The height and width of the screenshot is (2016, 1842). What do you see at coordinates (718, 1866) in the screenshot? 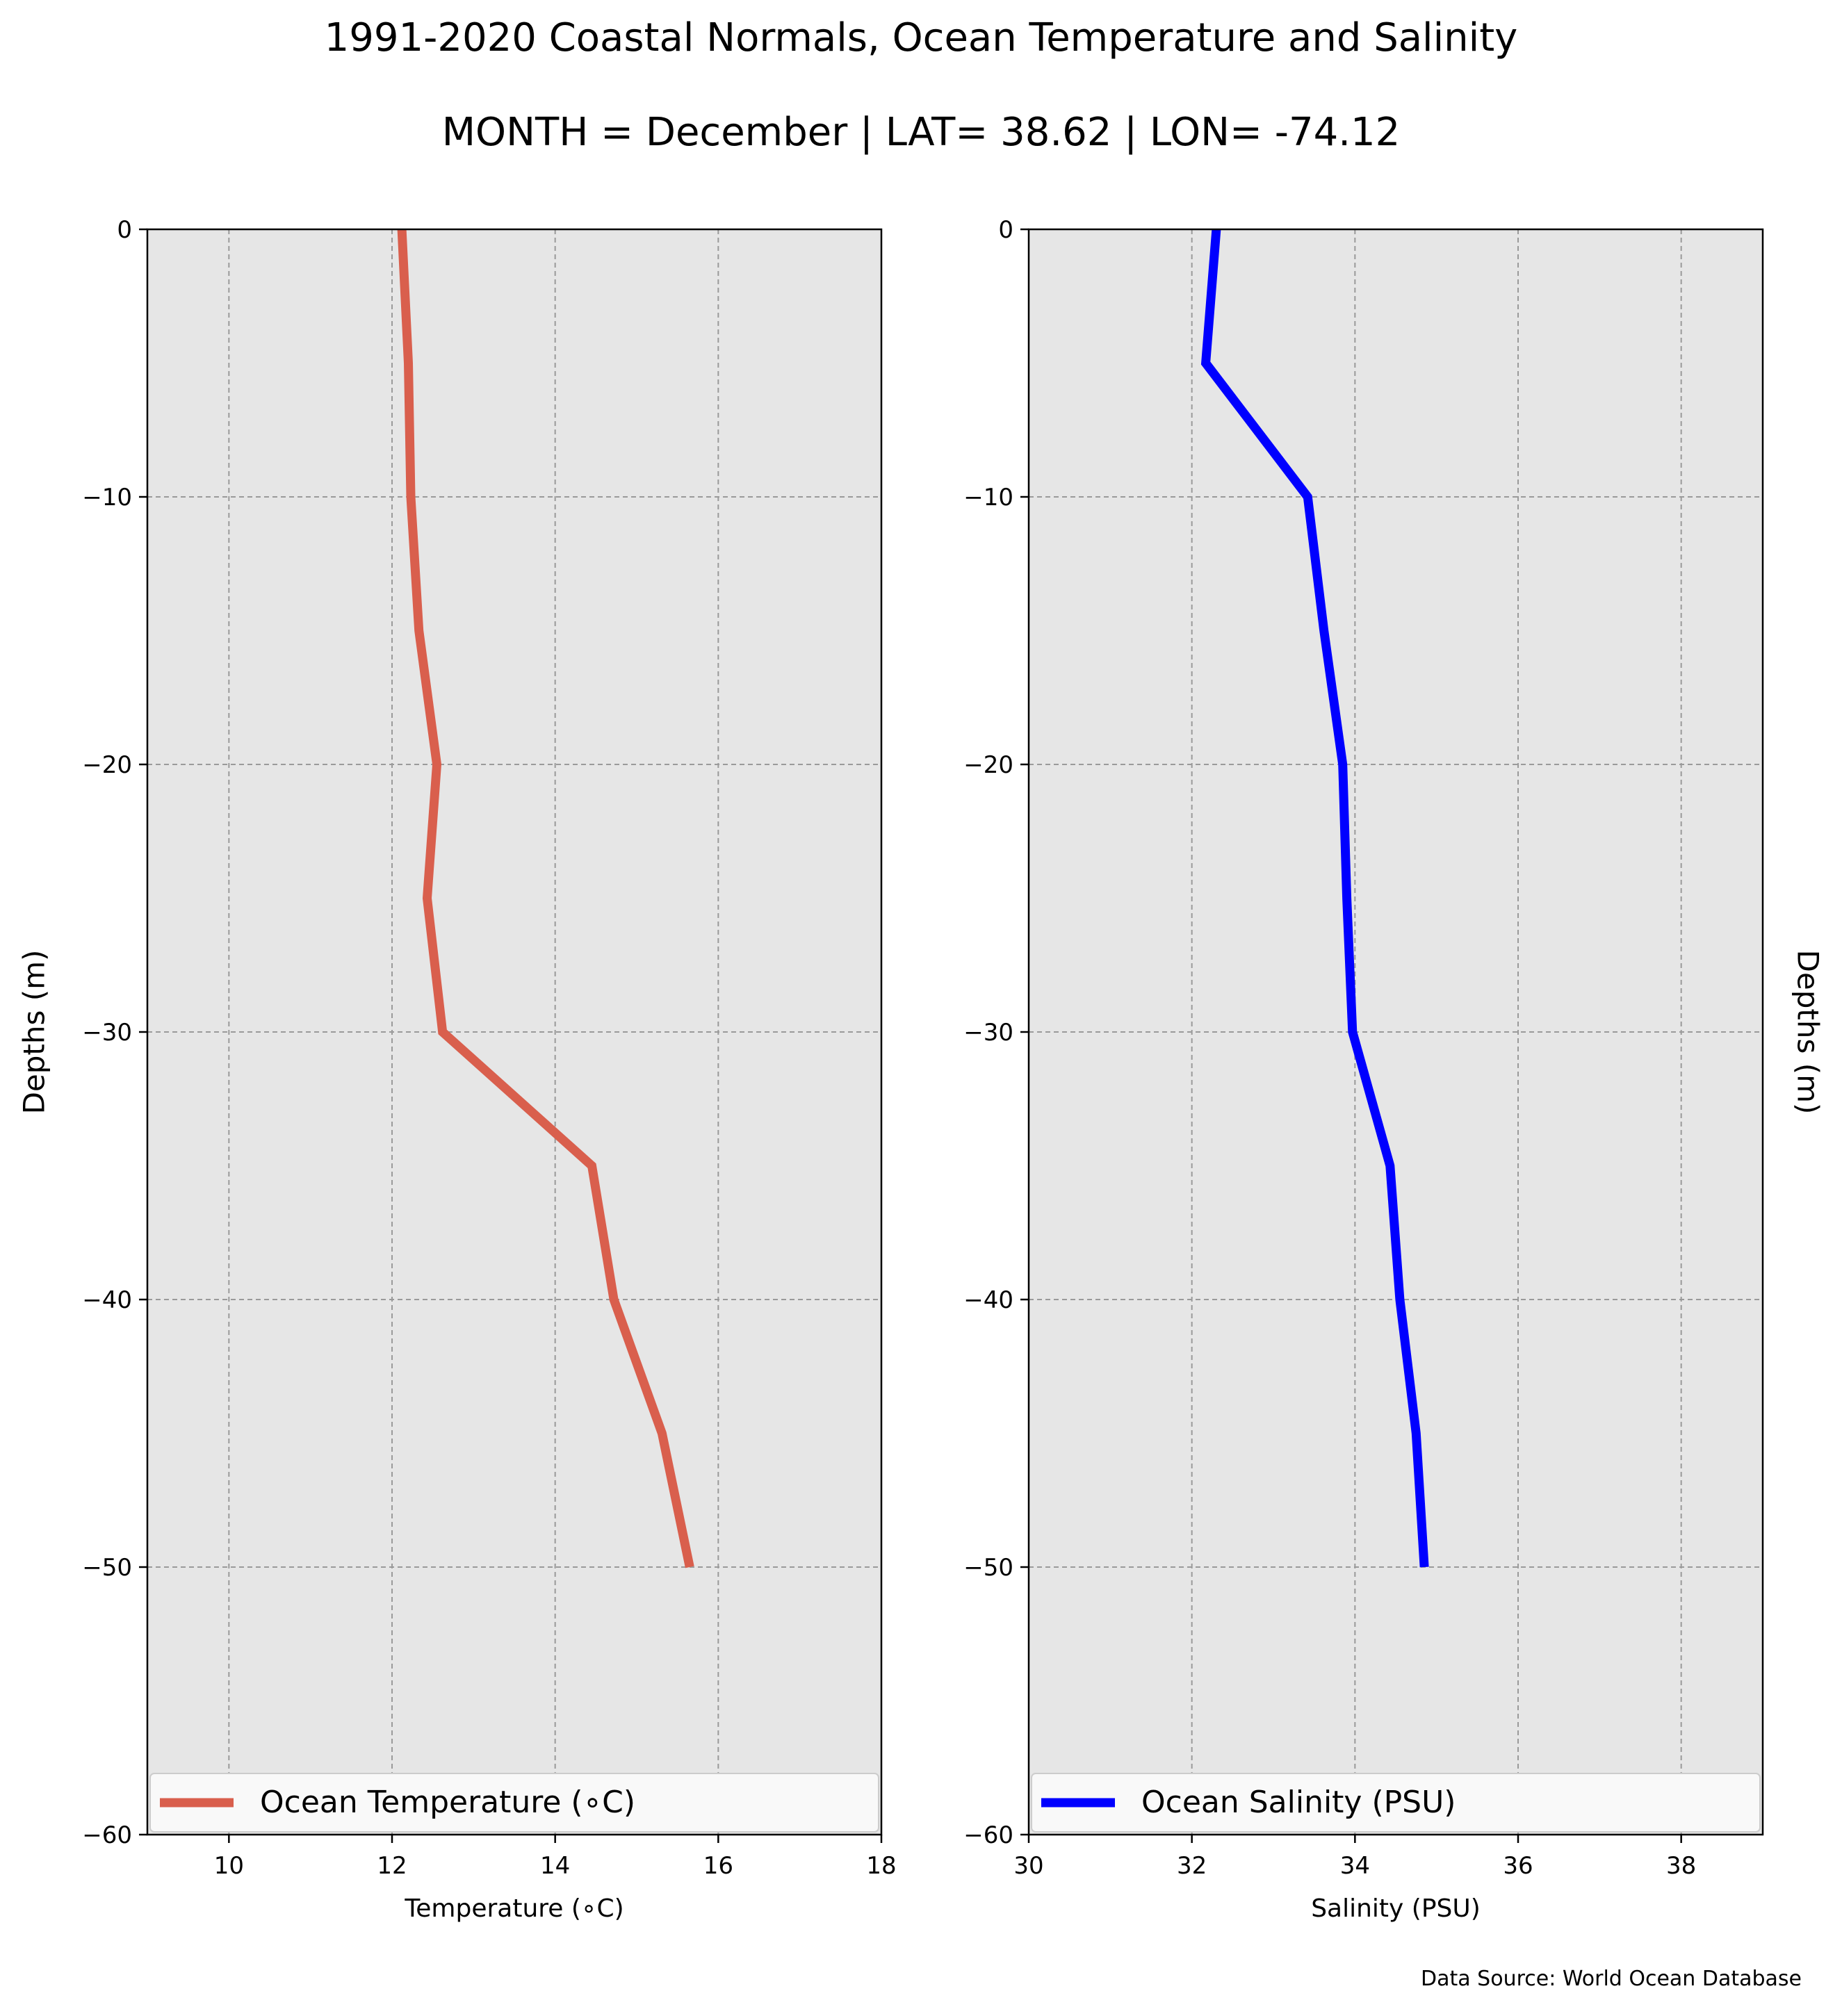
I see `x-tick-label: 16` at bounding box center [718, 1866].